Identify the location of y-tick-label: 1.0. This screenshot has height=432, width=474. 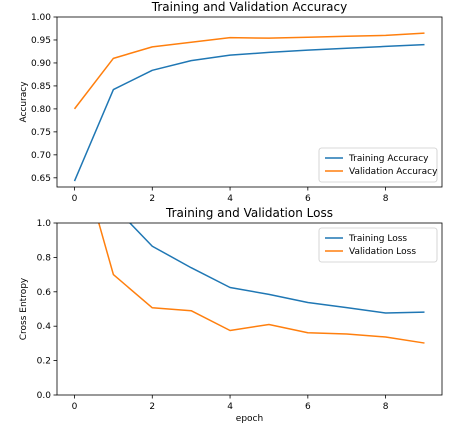
(44, 224).